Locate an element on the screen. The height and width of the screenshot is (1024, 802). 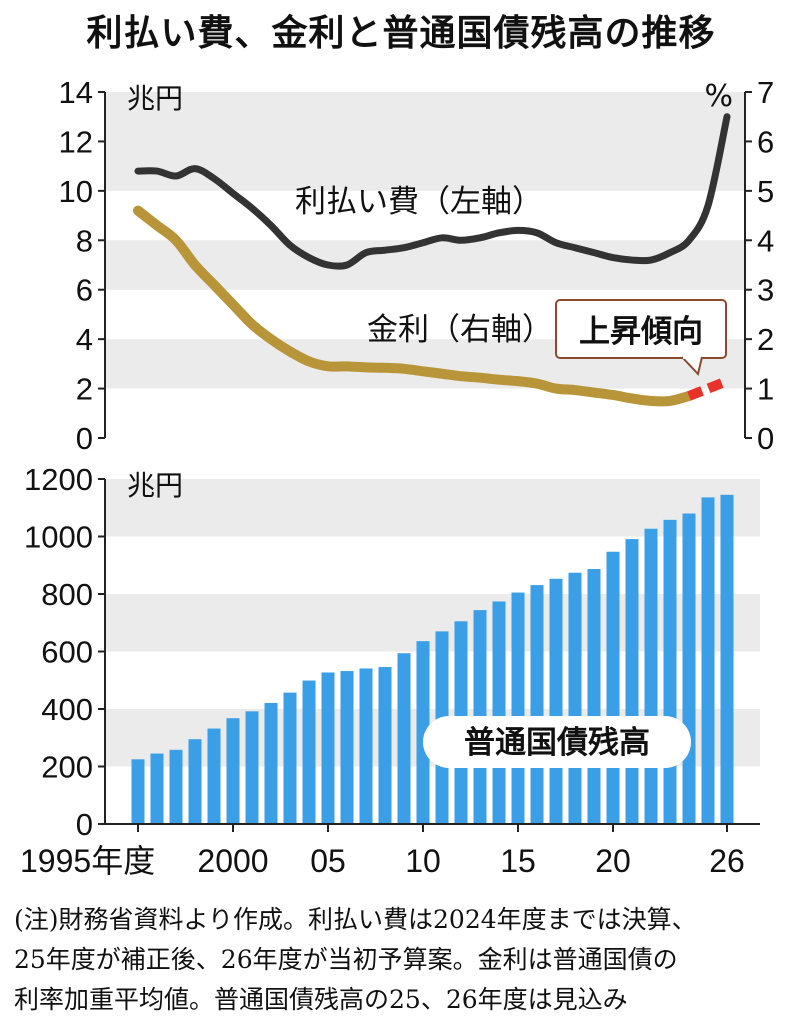
right-axis-tick-label: 3 is located at coordinates (765, 290).